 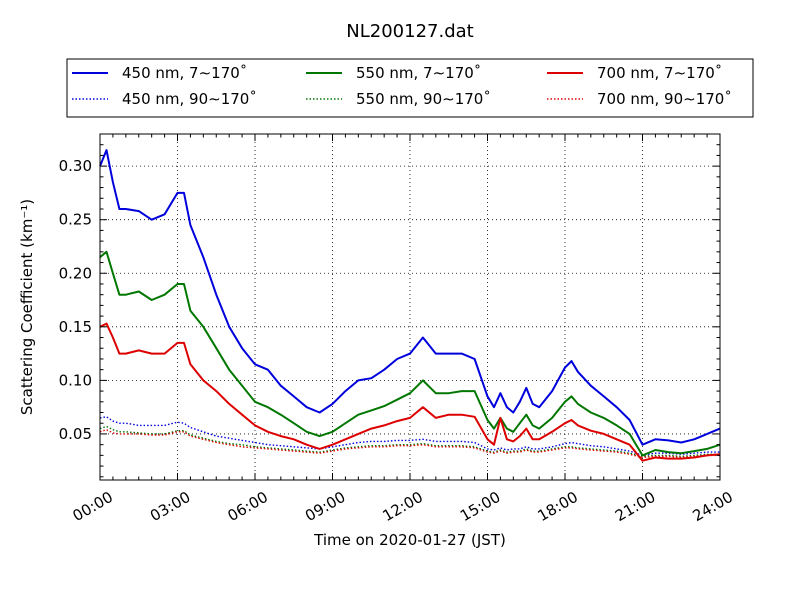 What do you see at coordinates (75, 166) in the screenshot?
I see `y-tick-label: 0.30` at bounding box center [75, 166].